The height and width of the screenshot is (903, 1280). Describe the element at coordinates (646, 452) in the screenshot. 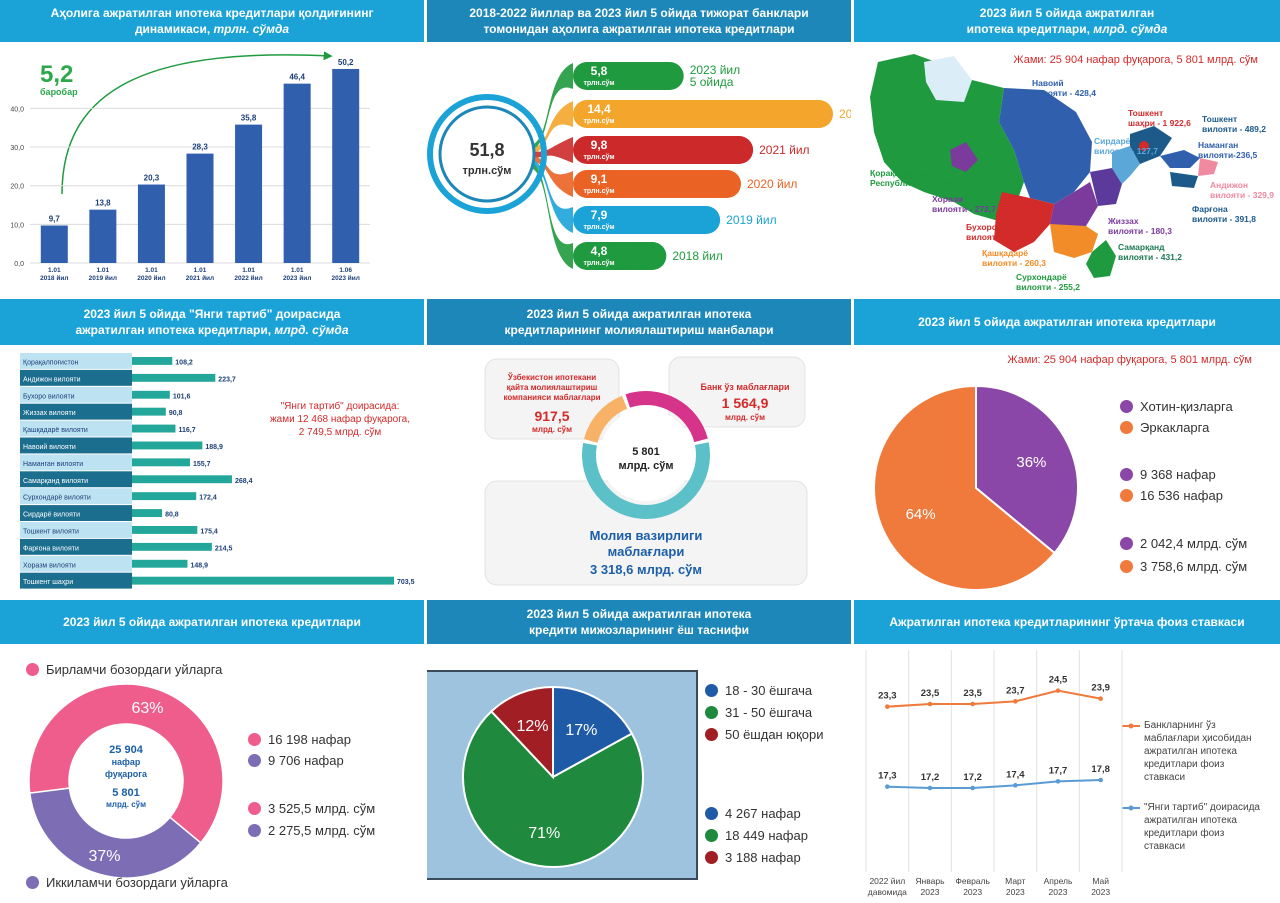

I see `center-value: 5 801` at that location.